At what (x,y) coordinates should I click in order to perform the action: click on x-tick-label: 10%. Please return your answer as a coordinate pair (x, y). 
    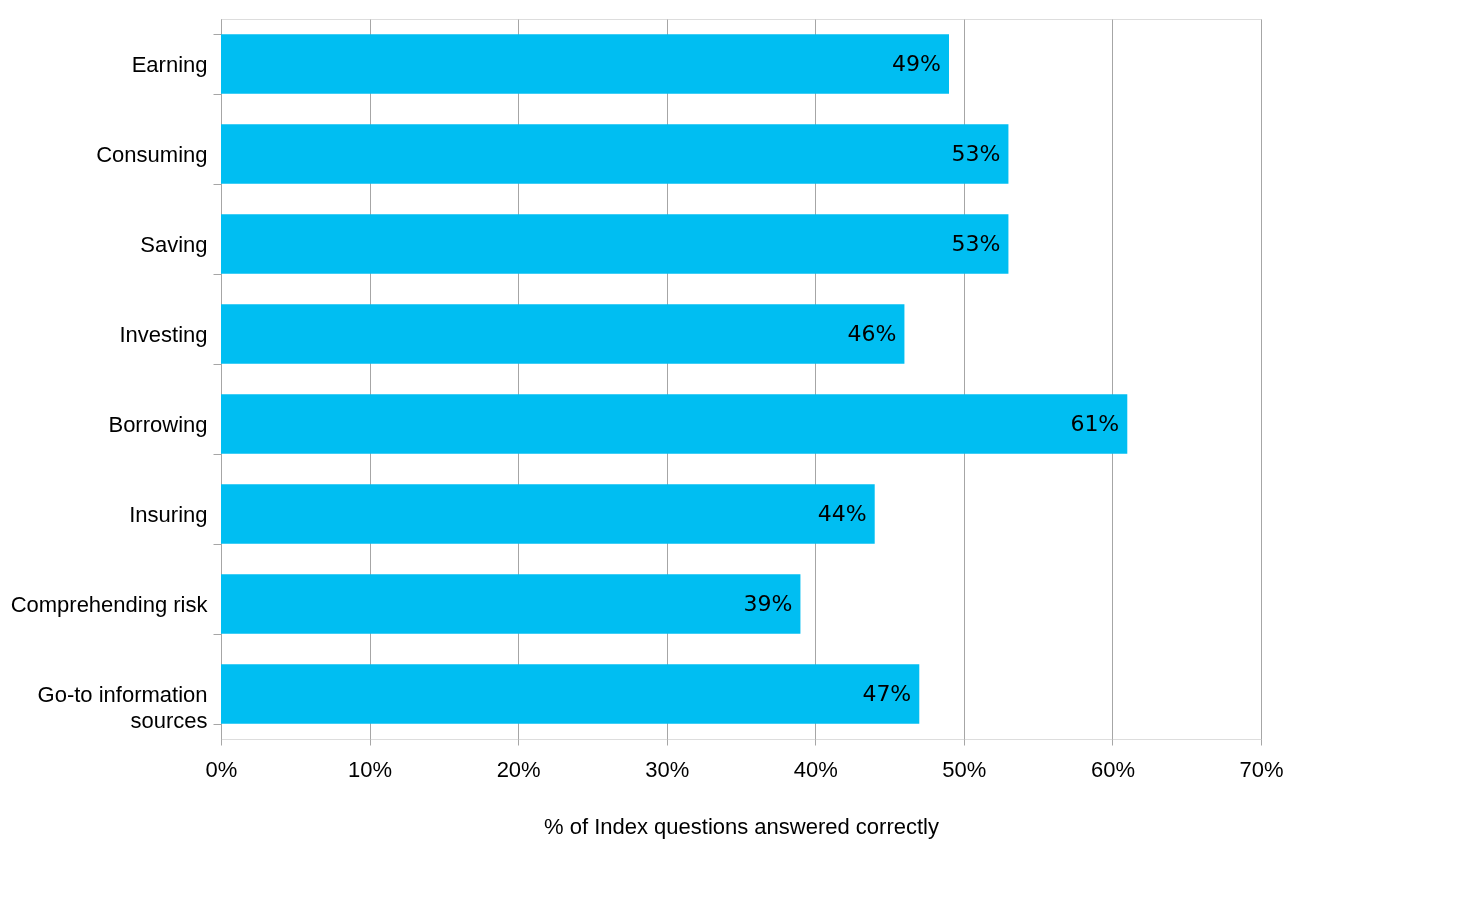
    Looking at the image, I should click on (370, 769).